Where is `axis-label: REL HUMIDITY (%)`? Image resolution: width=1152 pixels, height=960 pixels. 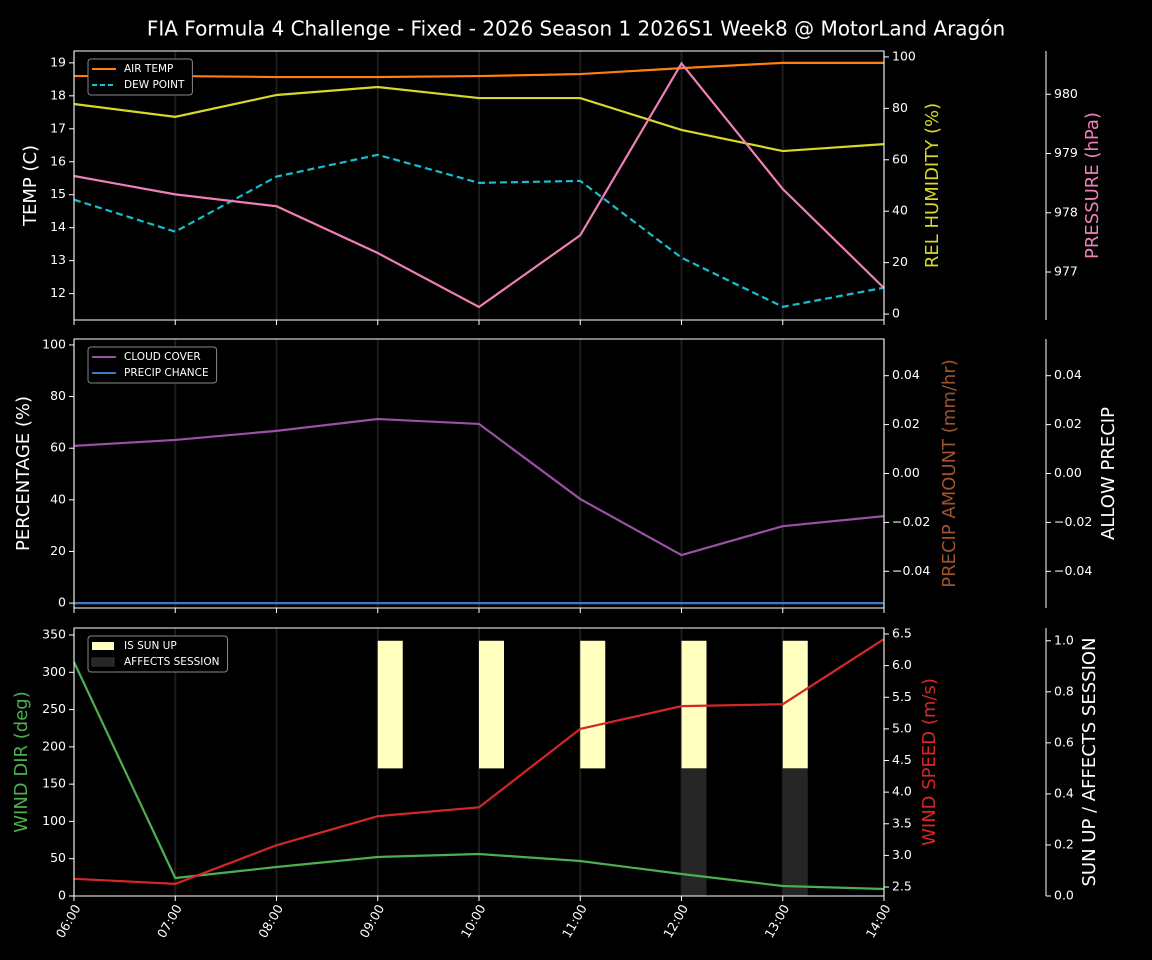
axis-label: REL HUMIDITY (%) is located at coordinates (932, 185).